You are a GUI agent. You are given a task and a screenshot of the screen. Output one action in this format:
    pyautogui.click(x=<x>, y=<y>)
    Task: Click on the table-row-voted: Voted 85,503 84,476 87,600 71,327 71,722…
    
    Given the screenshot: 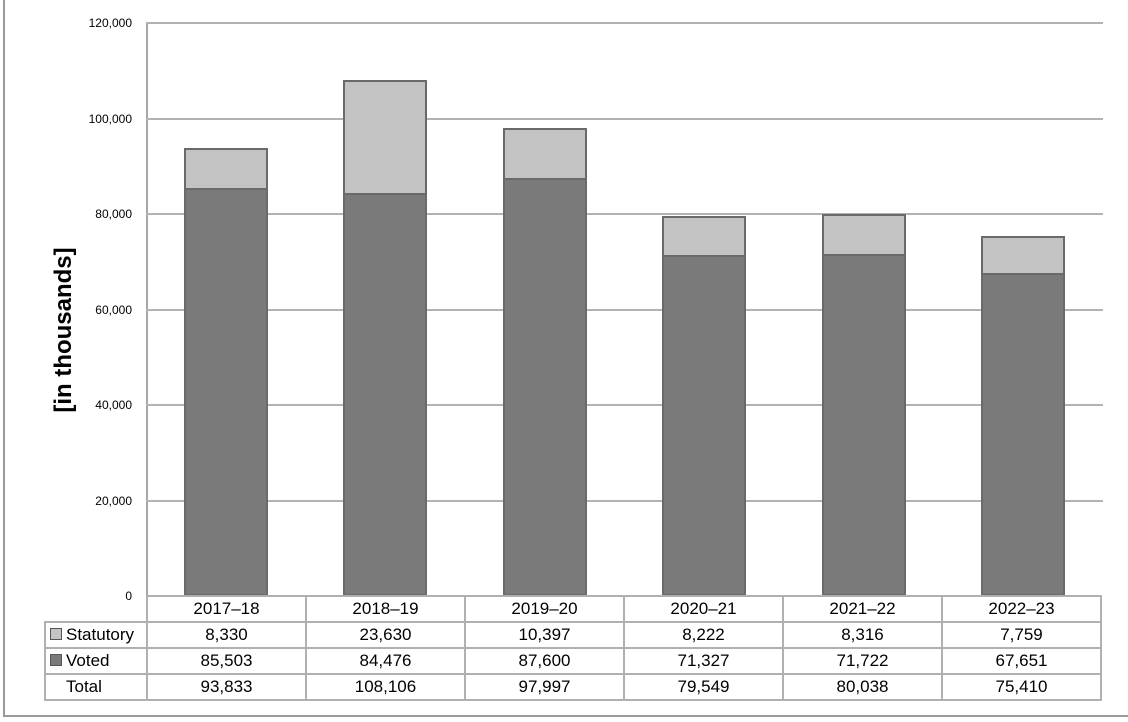 What is the action you would take?
    pyautogui.click(x=573, y=661)
    